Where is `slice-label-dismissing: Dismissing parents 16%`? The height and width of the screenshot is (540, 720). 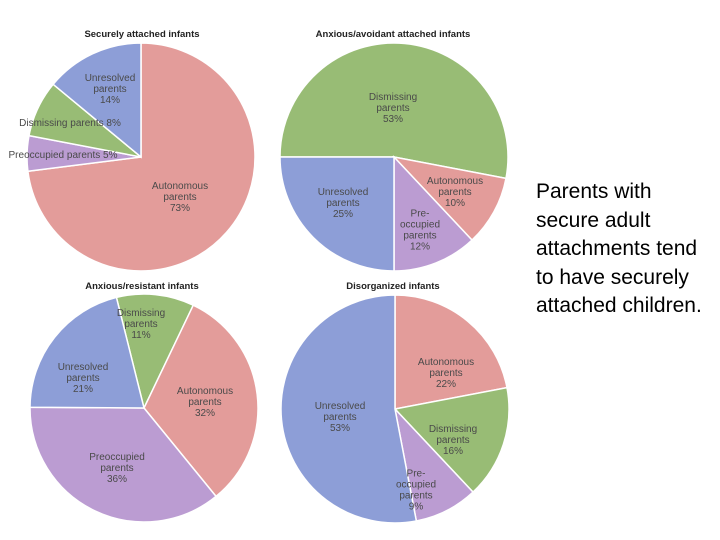
slice-label-dismissing: Dismissing parents 16% is located at coordinates (453, 440).